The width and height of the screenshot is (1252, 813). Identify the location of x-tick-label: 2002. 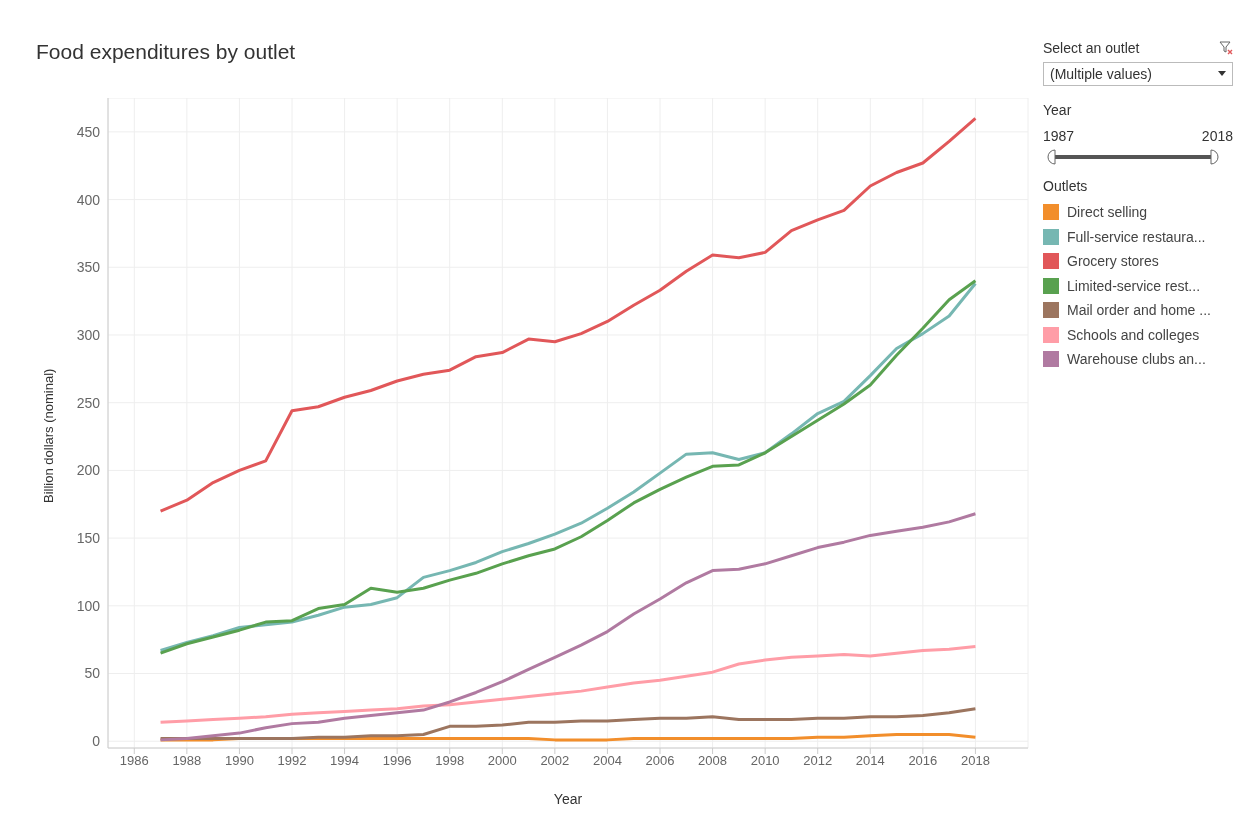
(555, 761).